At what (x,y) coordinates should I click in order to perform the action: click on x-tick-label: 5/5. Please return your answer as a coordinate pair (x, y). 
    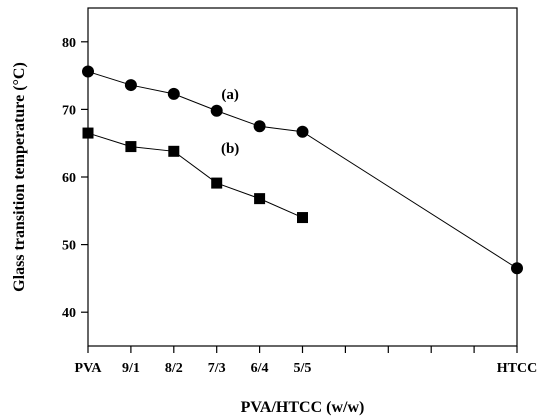
    Looking at the image, I should click on (303, 368).